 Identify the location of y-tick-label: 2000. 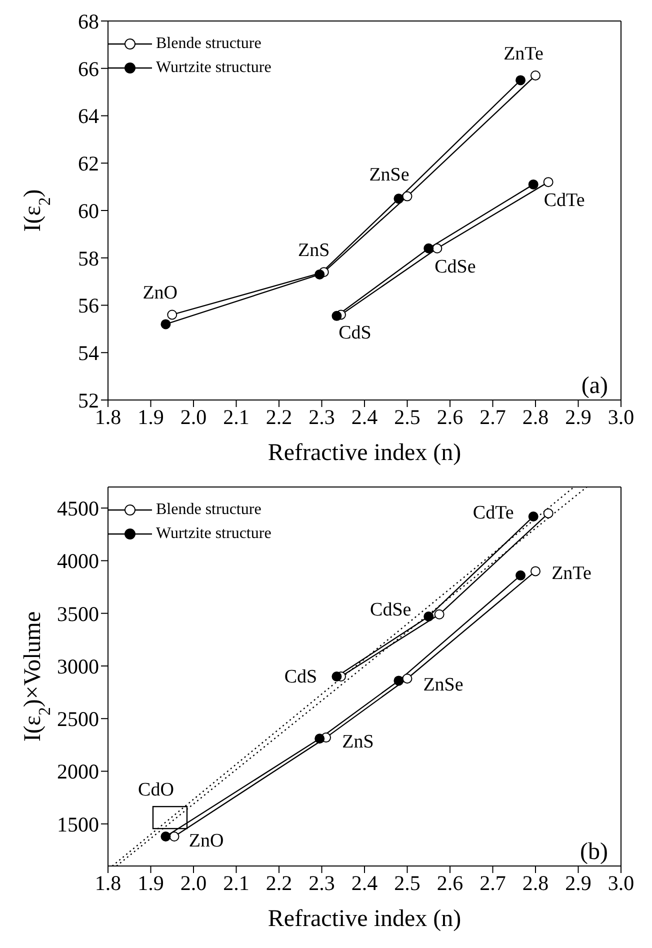
(78, 772).